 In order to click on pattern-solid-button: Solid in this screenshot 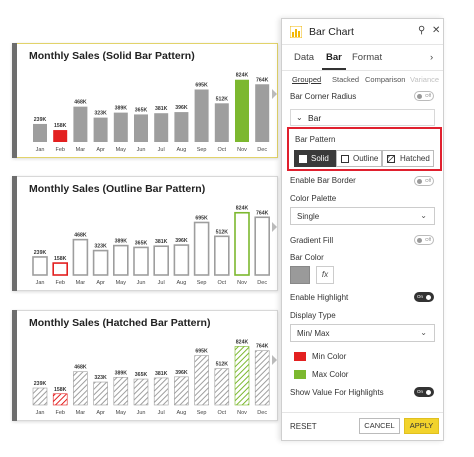, I will do `click(315, 158)`.